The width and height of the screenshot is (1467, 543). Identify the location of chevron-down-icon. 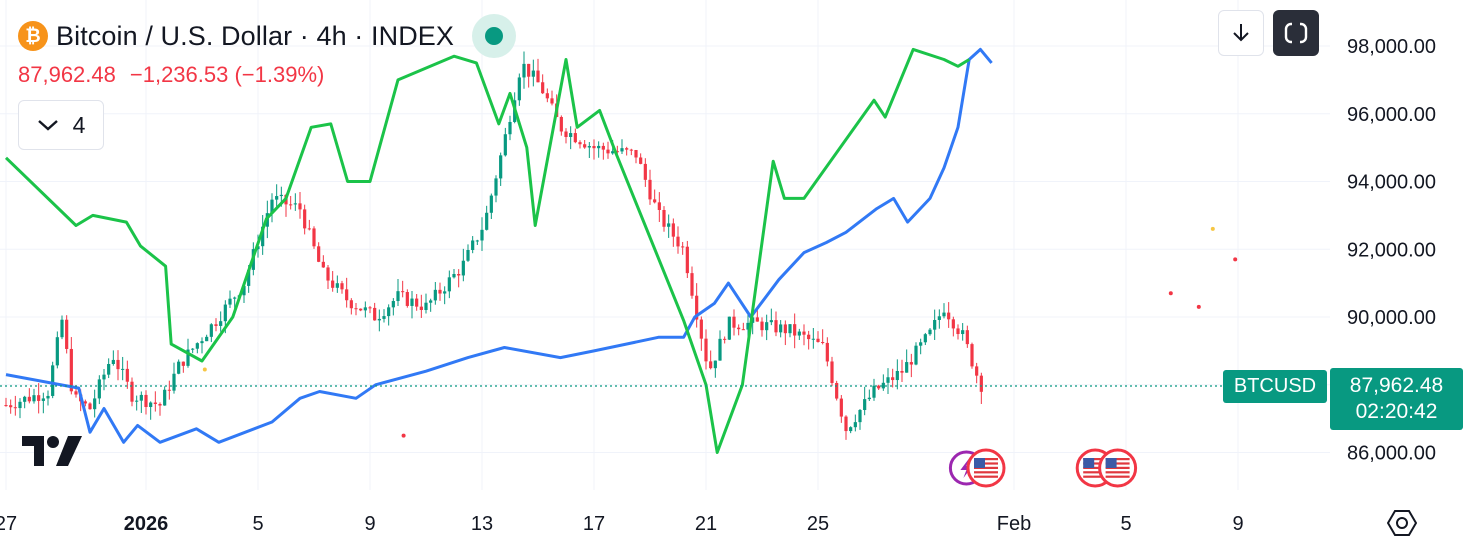
(47, 125).